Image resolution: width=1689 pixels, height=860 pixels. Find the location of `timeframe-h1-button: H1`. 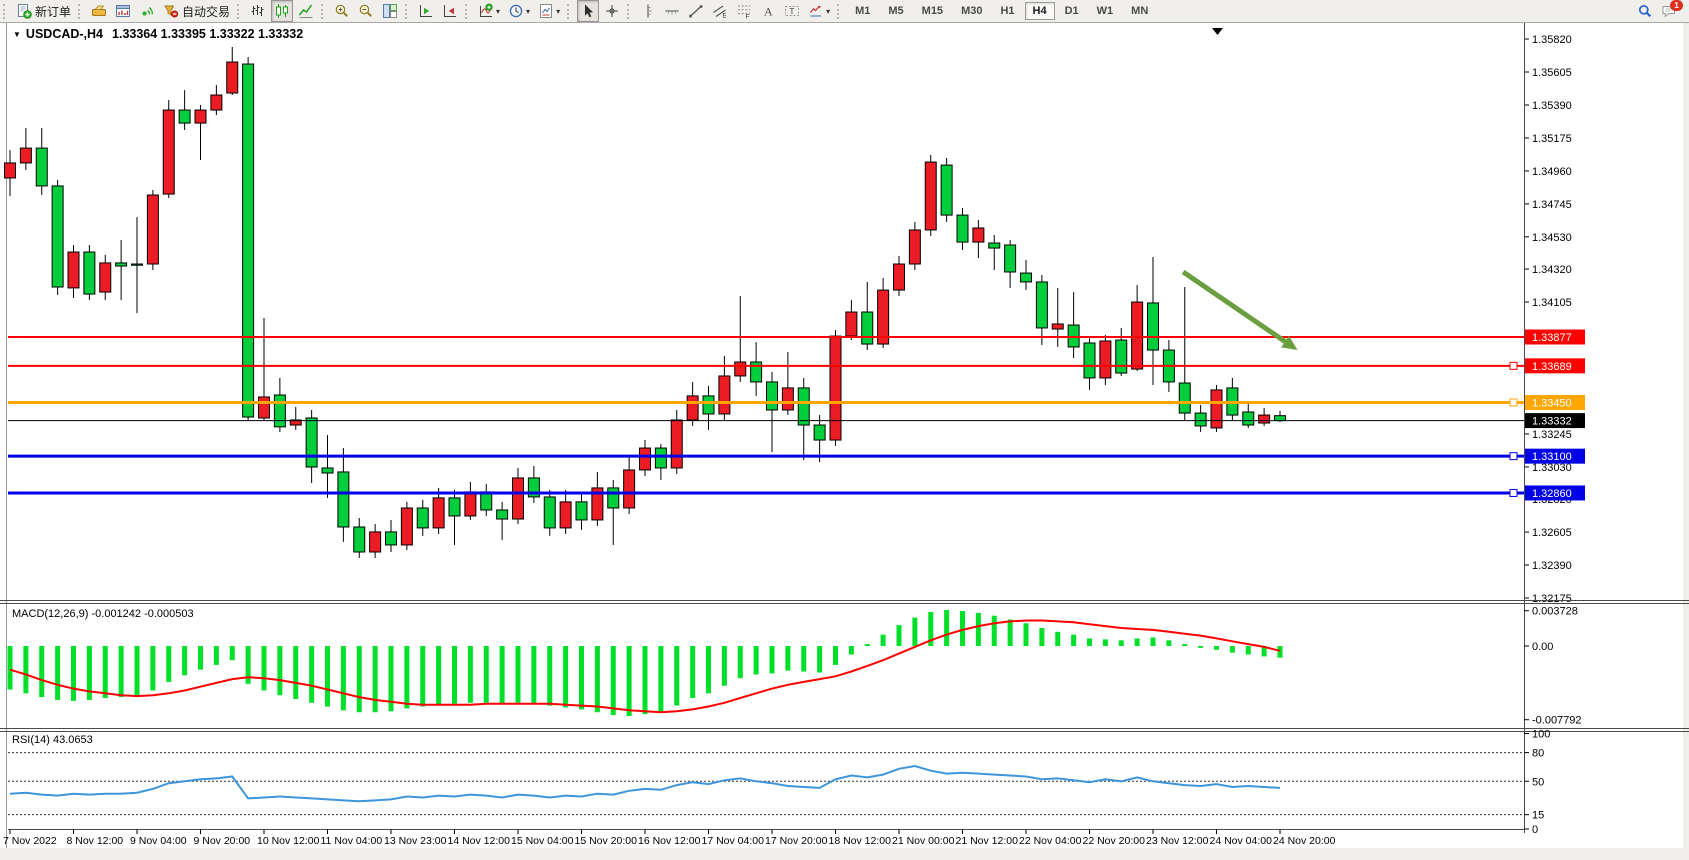

timeframe-h1-button: H1 is located at coordinates (1007, 11).